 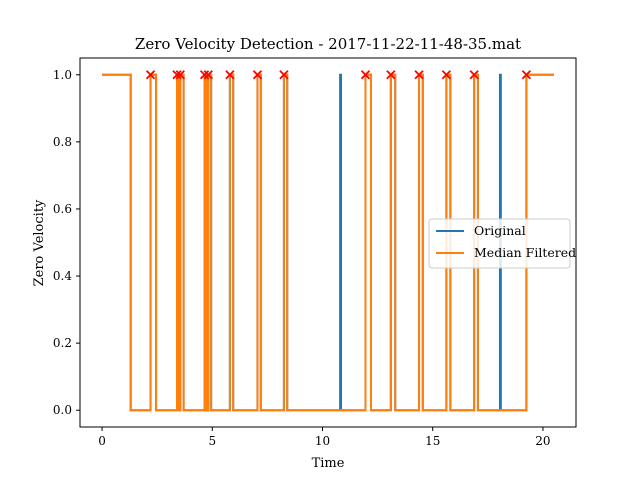 I want to click on y-axis-ticks: 0.0 0.2 0.4 0.6 0.8 1.0, so click(x=66, y=242).